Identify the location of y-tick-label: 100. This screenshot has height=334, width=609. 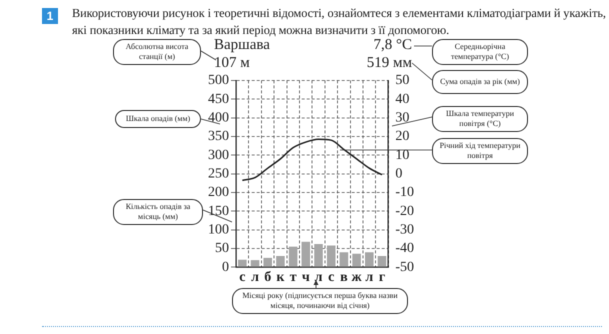
(218, 230).